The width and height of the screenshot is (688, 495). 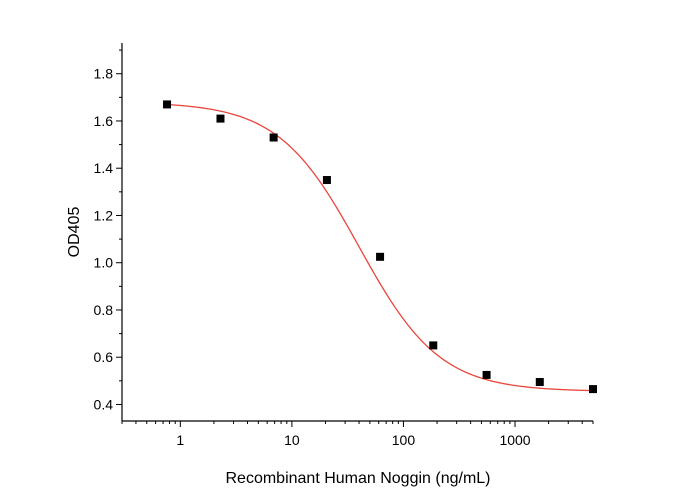 I want to click on y-tick-label: 1.2, so click(x=104, y=215).